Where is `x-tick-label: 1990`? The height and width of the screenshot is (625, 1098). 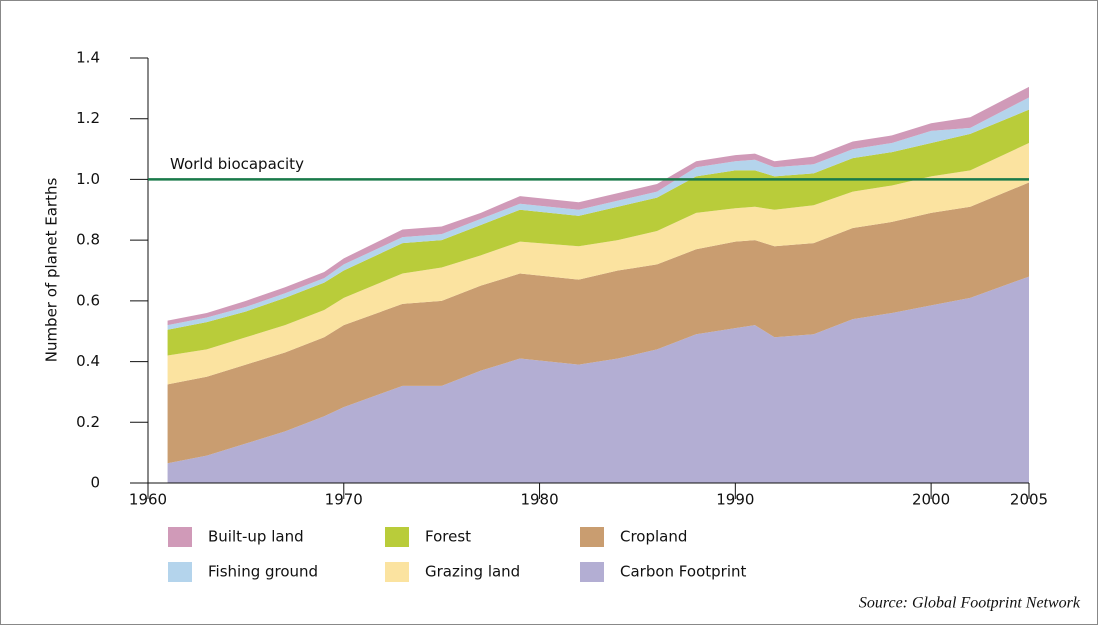 x-tick-label: 1990 is located at coordinates (735, 500).